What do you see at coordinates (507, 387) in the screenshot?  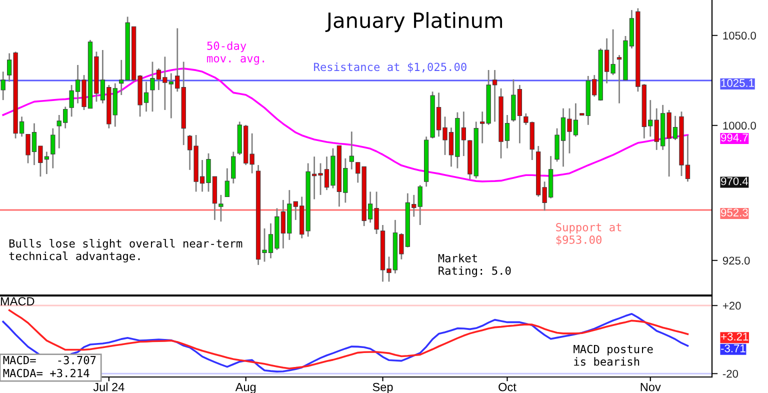 I see `x-tick-label: Oct` at bounding box center [507, 387].